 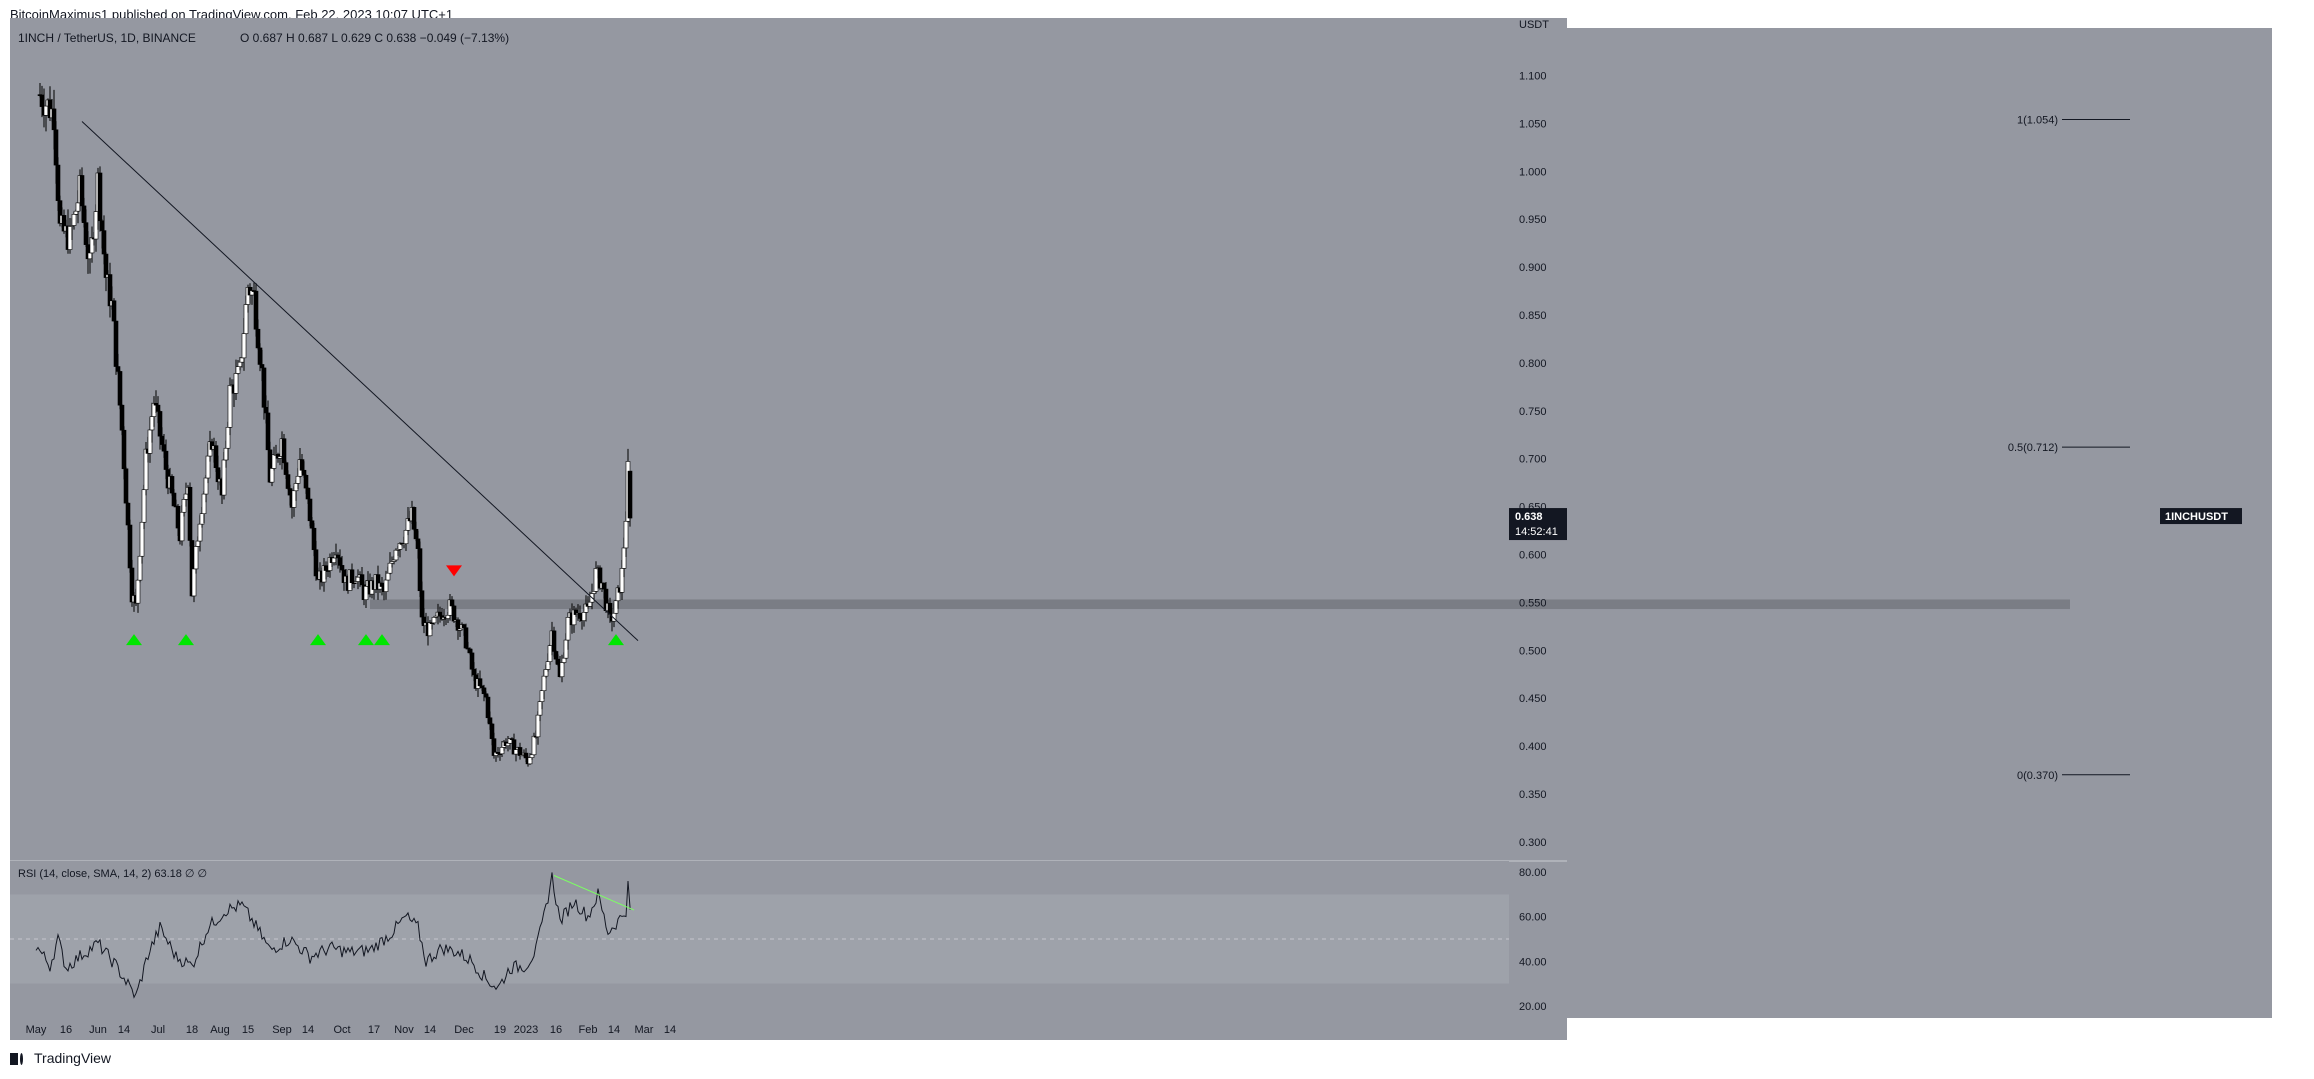 I want to click on footer-brand: TradingView, so click(x=73, y=1058).